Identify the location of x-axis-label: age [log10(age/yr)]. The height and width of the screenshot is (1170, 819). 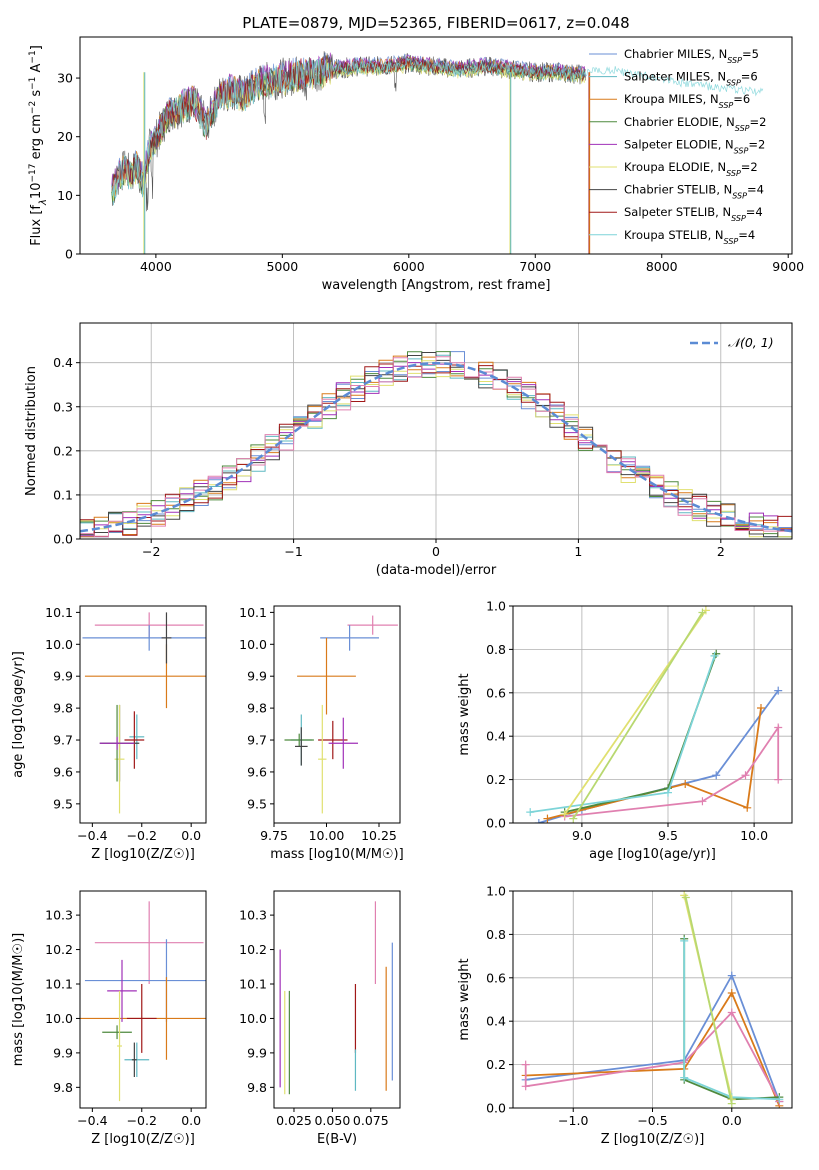
(652, 854).